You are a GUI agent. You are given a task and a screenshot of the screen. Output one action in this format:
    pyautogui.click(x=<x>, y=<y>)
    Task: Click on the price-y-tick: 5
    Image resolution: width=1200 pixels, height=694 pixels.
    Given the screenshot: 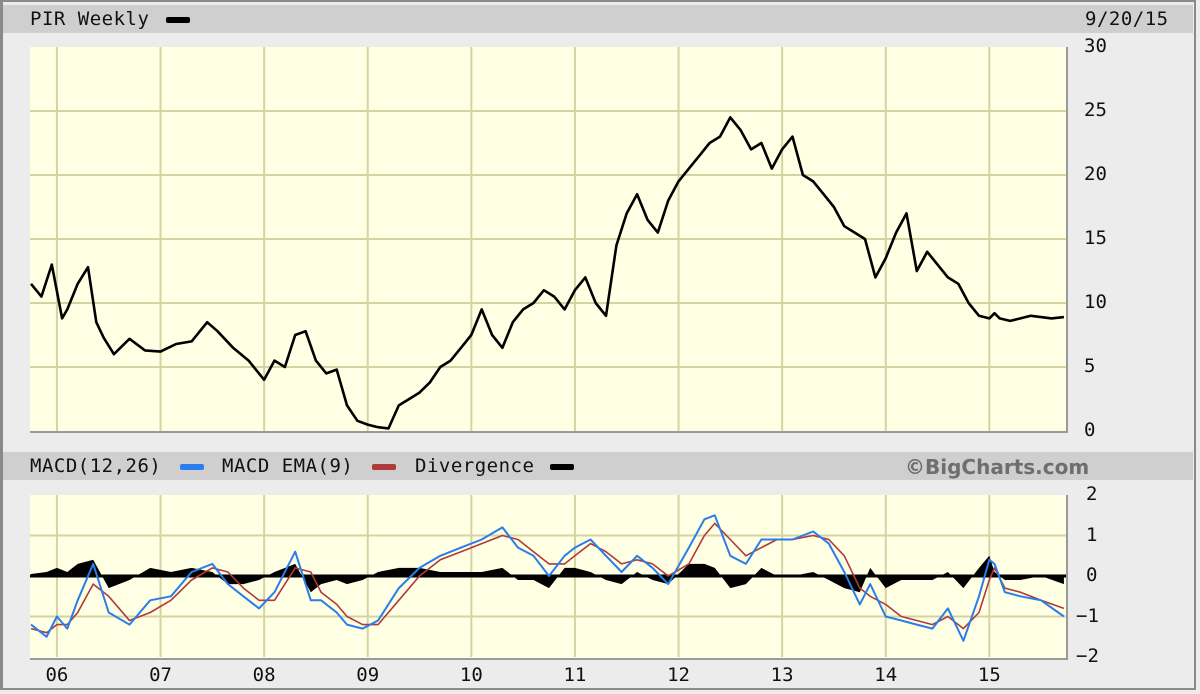 What is the action you would take?
    pyautogui.click(x=1090, y=366)
    